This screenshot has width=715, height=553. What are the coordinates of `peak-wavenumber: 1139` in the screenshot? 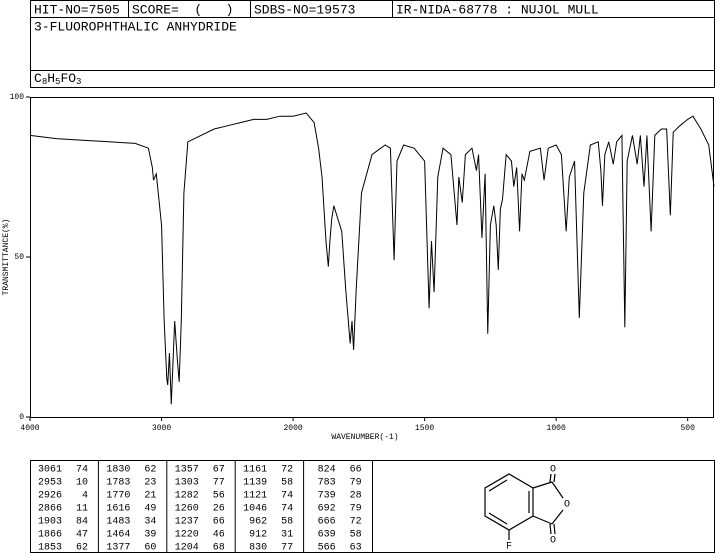 It's located at (255, 483).